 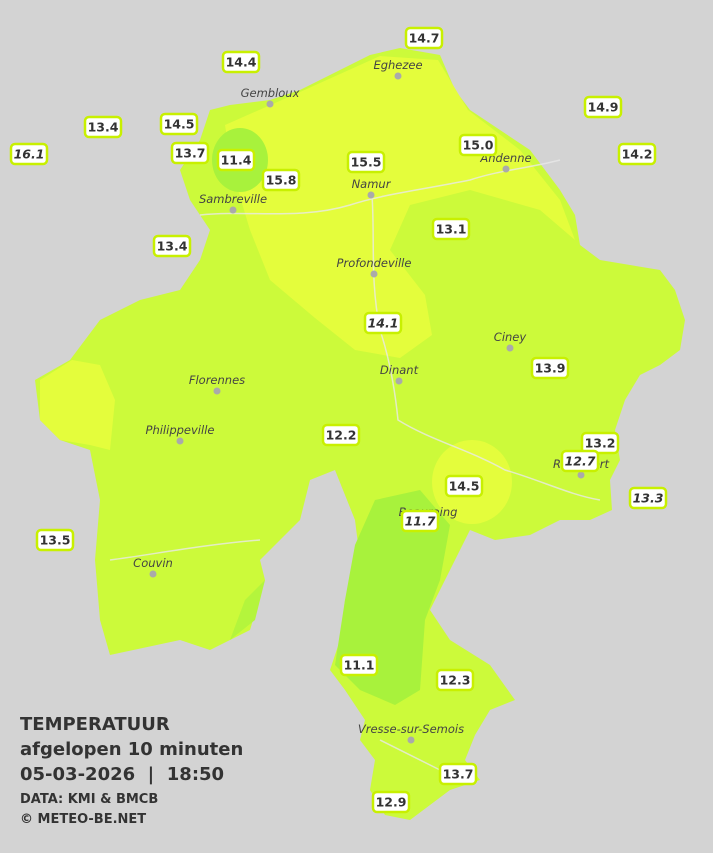 What do you see at coordinates (153, 563) in the screenshot?
I see `city-label: Couvin` at bounding box center [153, 563].